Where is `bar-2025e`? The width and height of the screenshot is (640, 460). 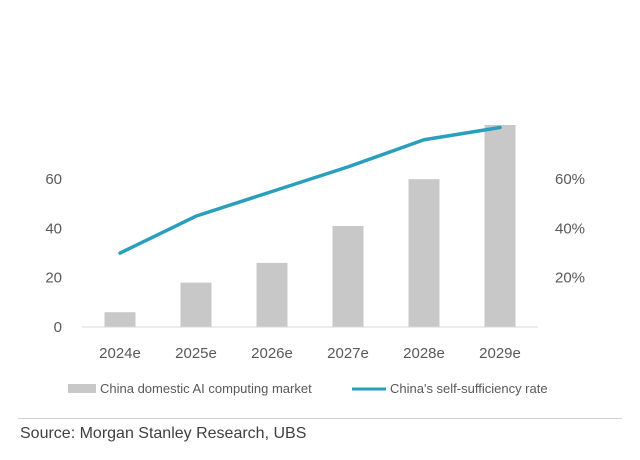 bar-2025e is located at coordinates (196, 304).